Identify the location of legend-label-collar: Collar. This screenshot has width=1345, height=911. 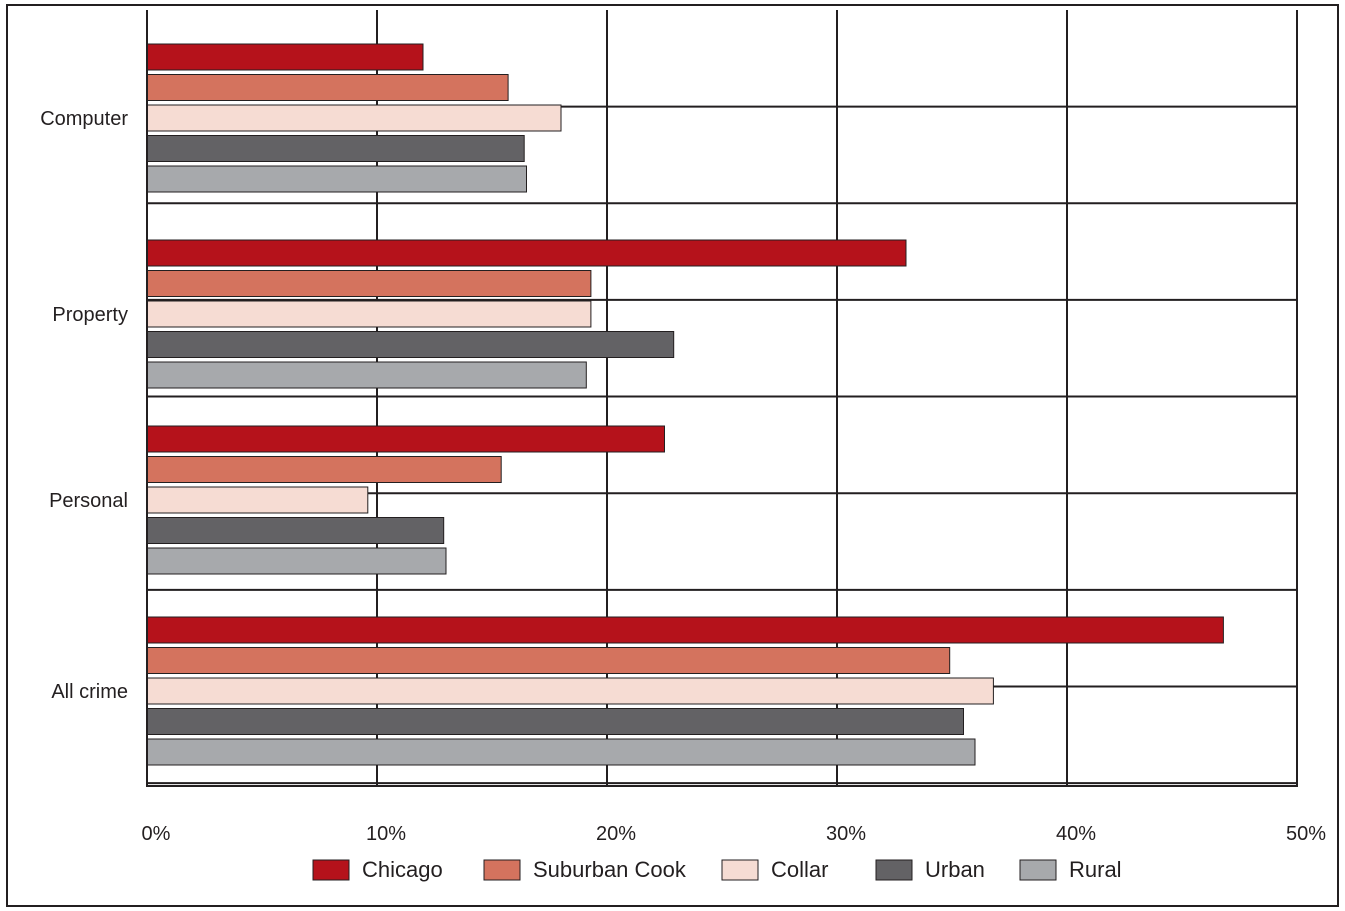
(799, 869).